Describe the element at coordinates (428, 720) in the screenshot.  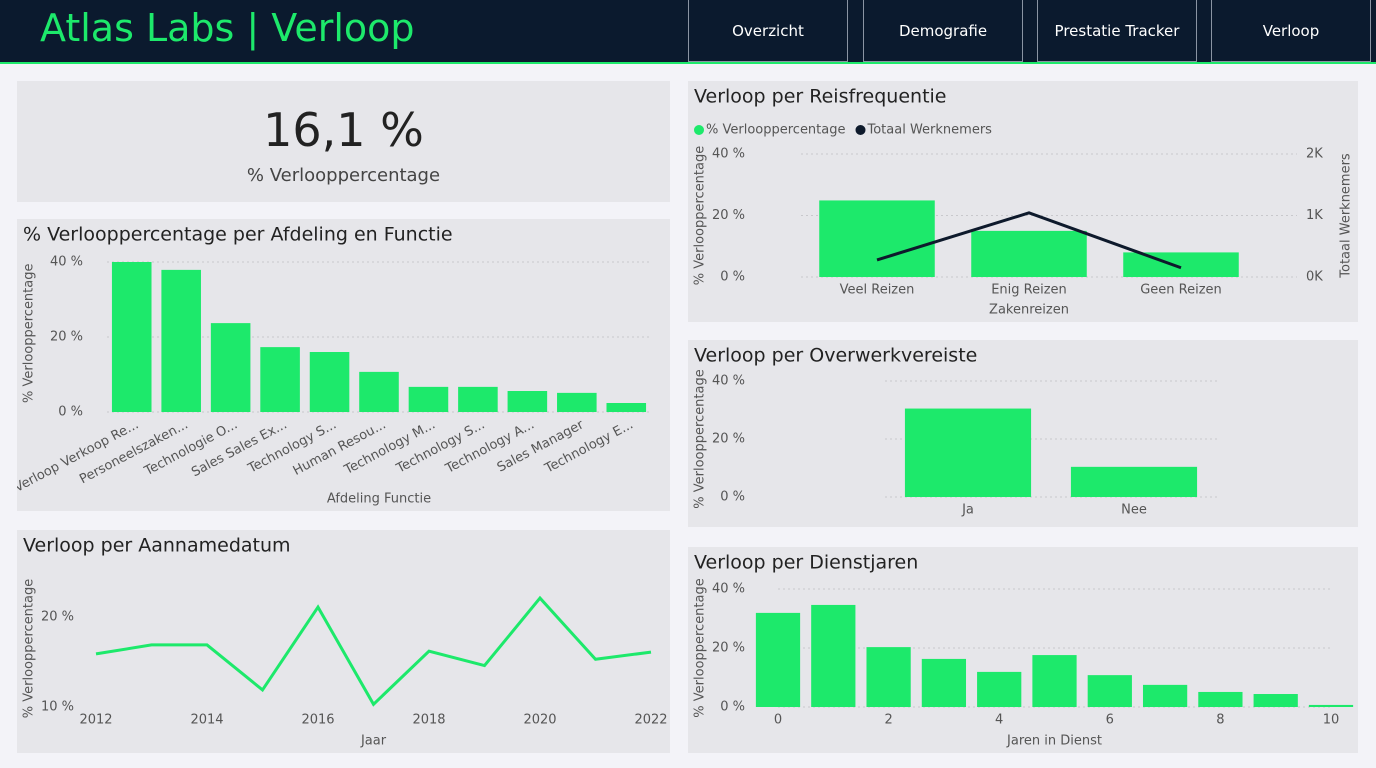
I see `x-tick-label: 2018` at that location.